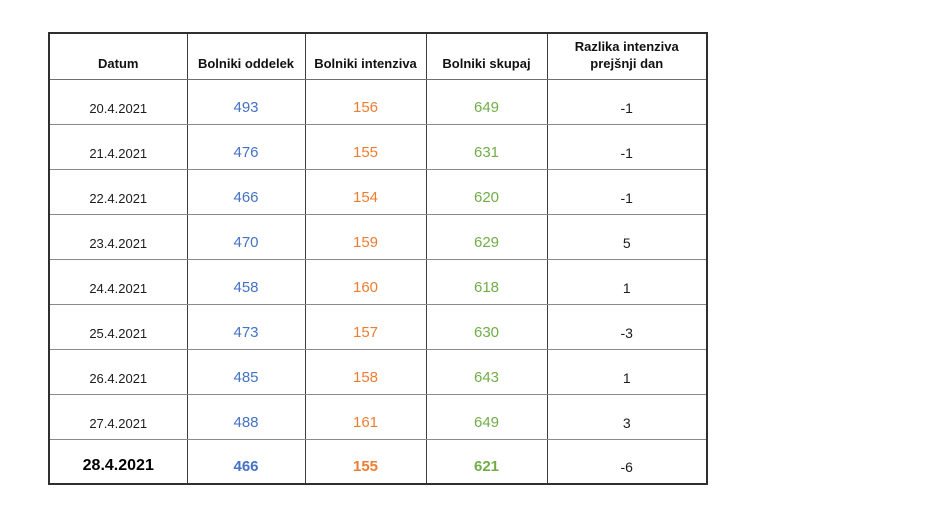 Image resolution: width=940 pixels, height=529 pixels. I want to click on cell-datum: 22.4.2021, so click(118, 191).